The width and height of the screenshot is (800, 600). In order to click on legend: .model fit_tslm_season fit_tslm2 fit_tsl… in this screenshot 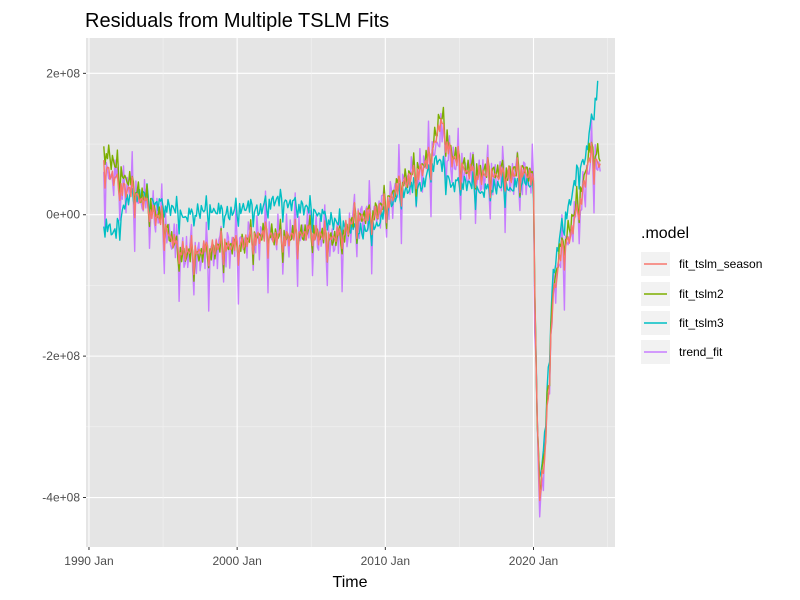, I will do `click(701, 294)`.